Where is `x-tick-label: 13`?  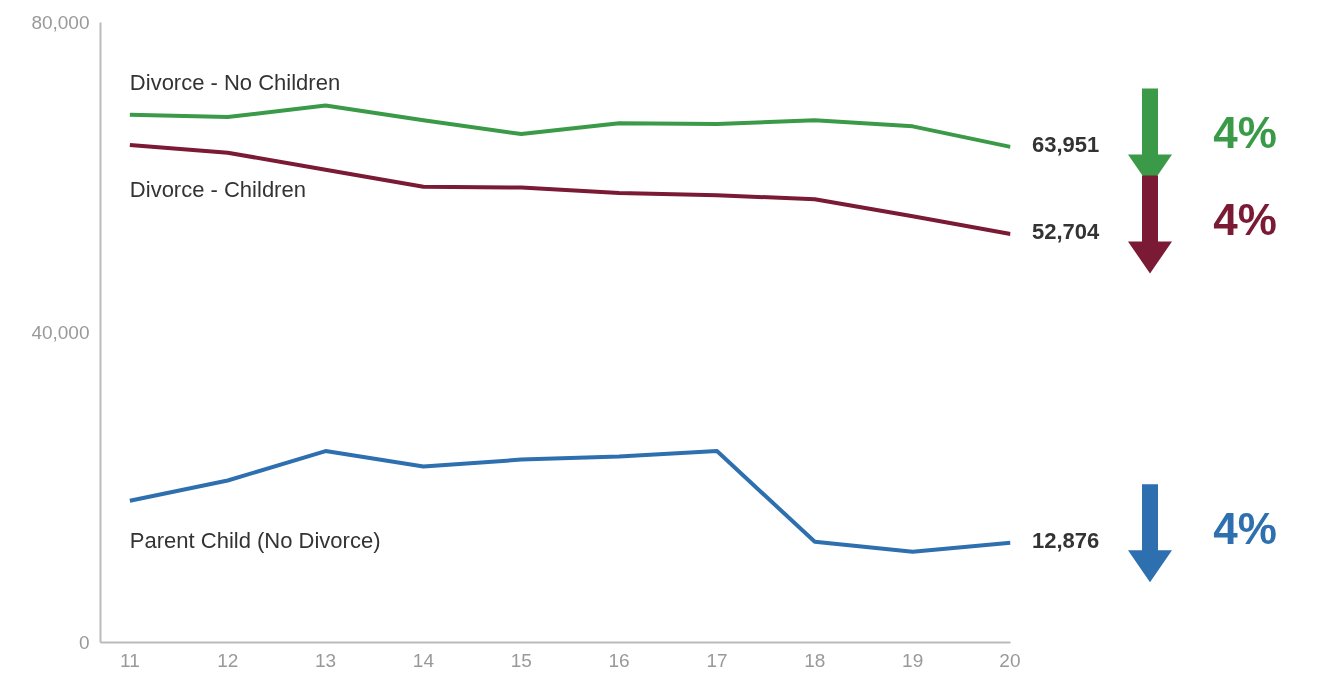
x-tick-label: 13 is located at coordinates (325, 660).